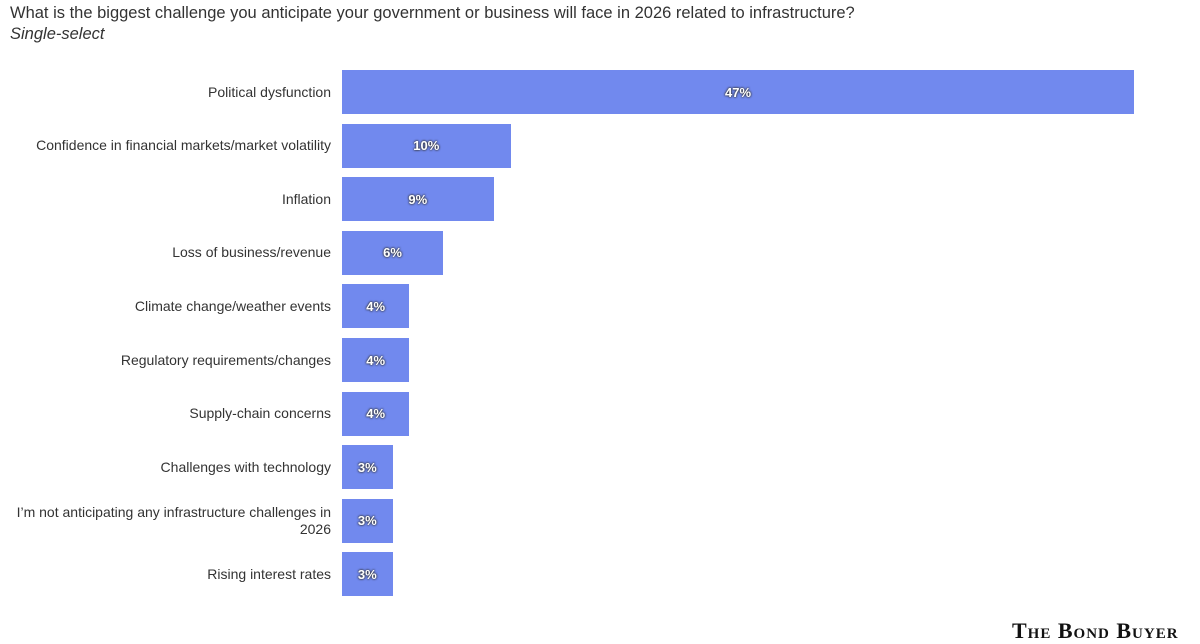 The height and width of the screenshot is (644, 1200). Describe the element at coordinates (1095, 630) in the screenshot. I see `logo: The Bond Buyer` at that location.